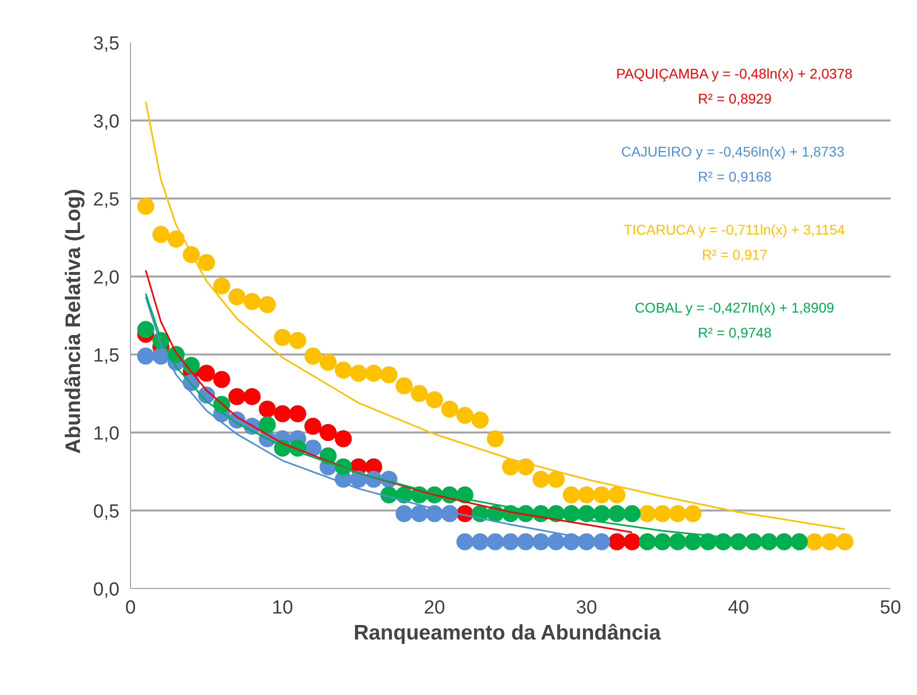 The image size is (917, 695). I want to click on x-tick-label: 10, so click(283, 608).